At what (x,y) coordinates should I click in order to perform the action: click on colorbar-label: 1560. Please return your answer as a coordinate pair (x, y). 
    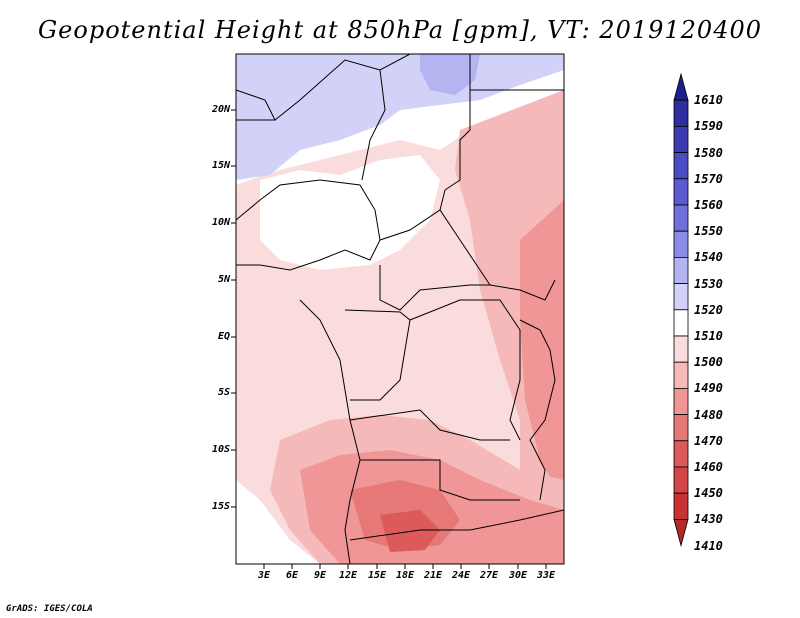
    Looking at the image, I should click on (708, 205).